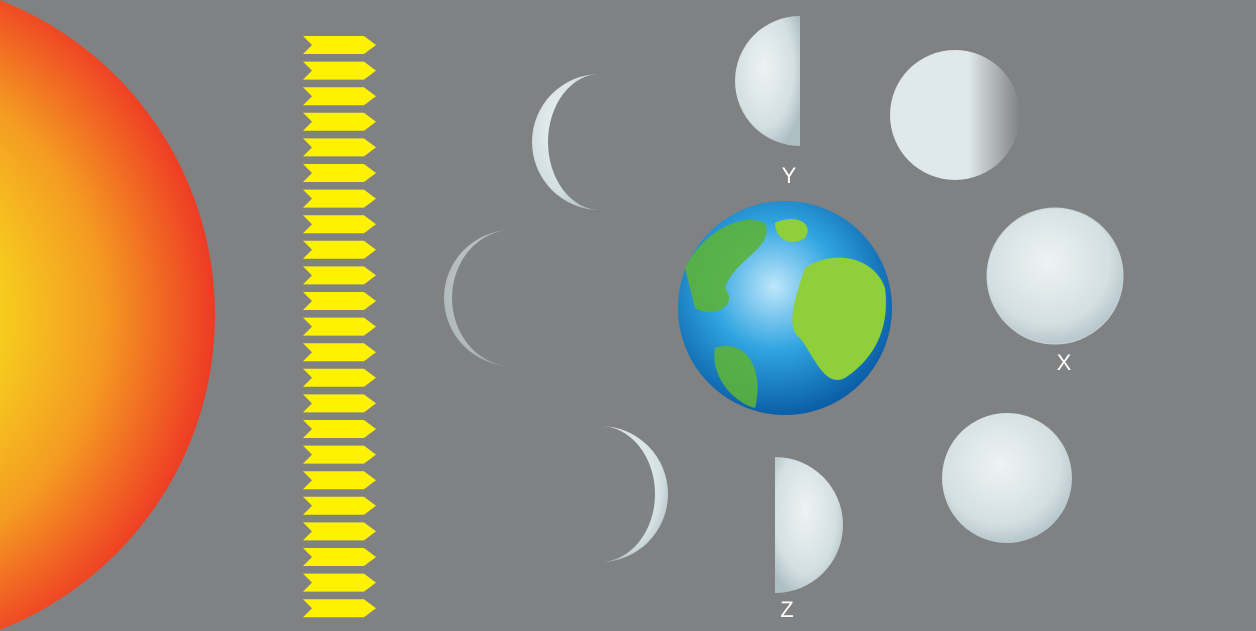 This screenshot has width=1256, height=631. I want to click on moon-y, so click(767, 81).